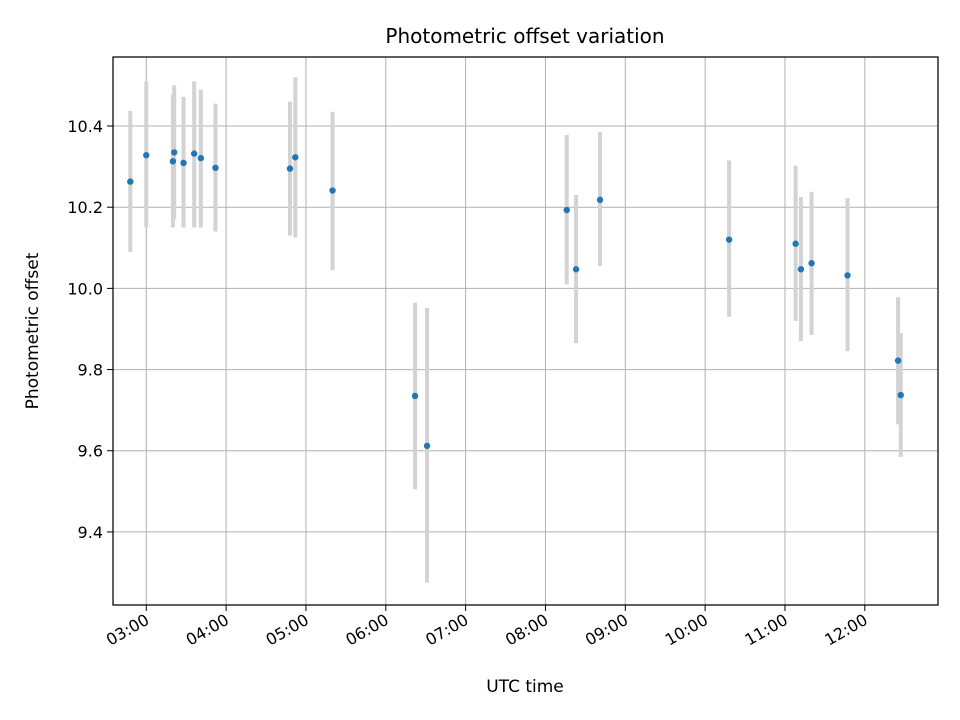 Image resolution: width=960 pixels, height=720 pixels. I want to click on y-tick-label: 9.4, so click(90, 532).